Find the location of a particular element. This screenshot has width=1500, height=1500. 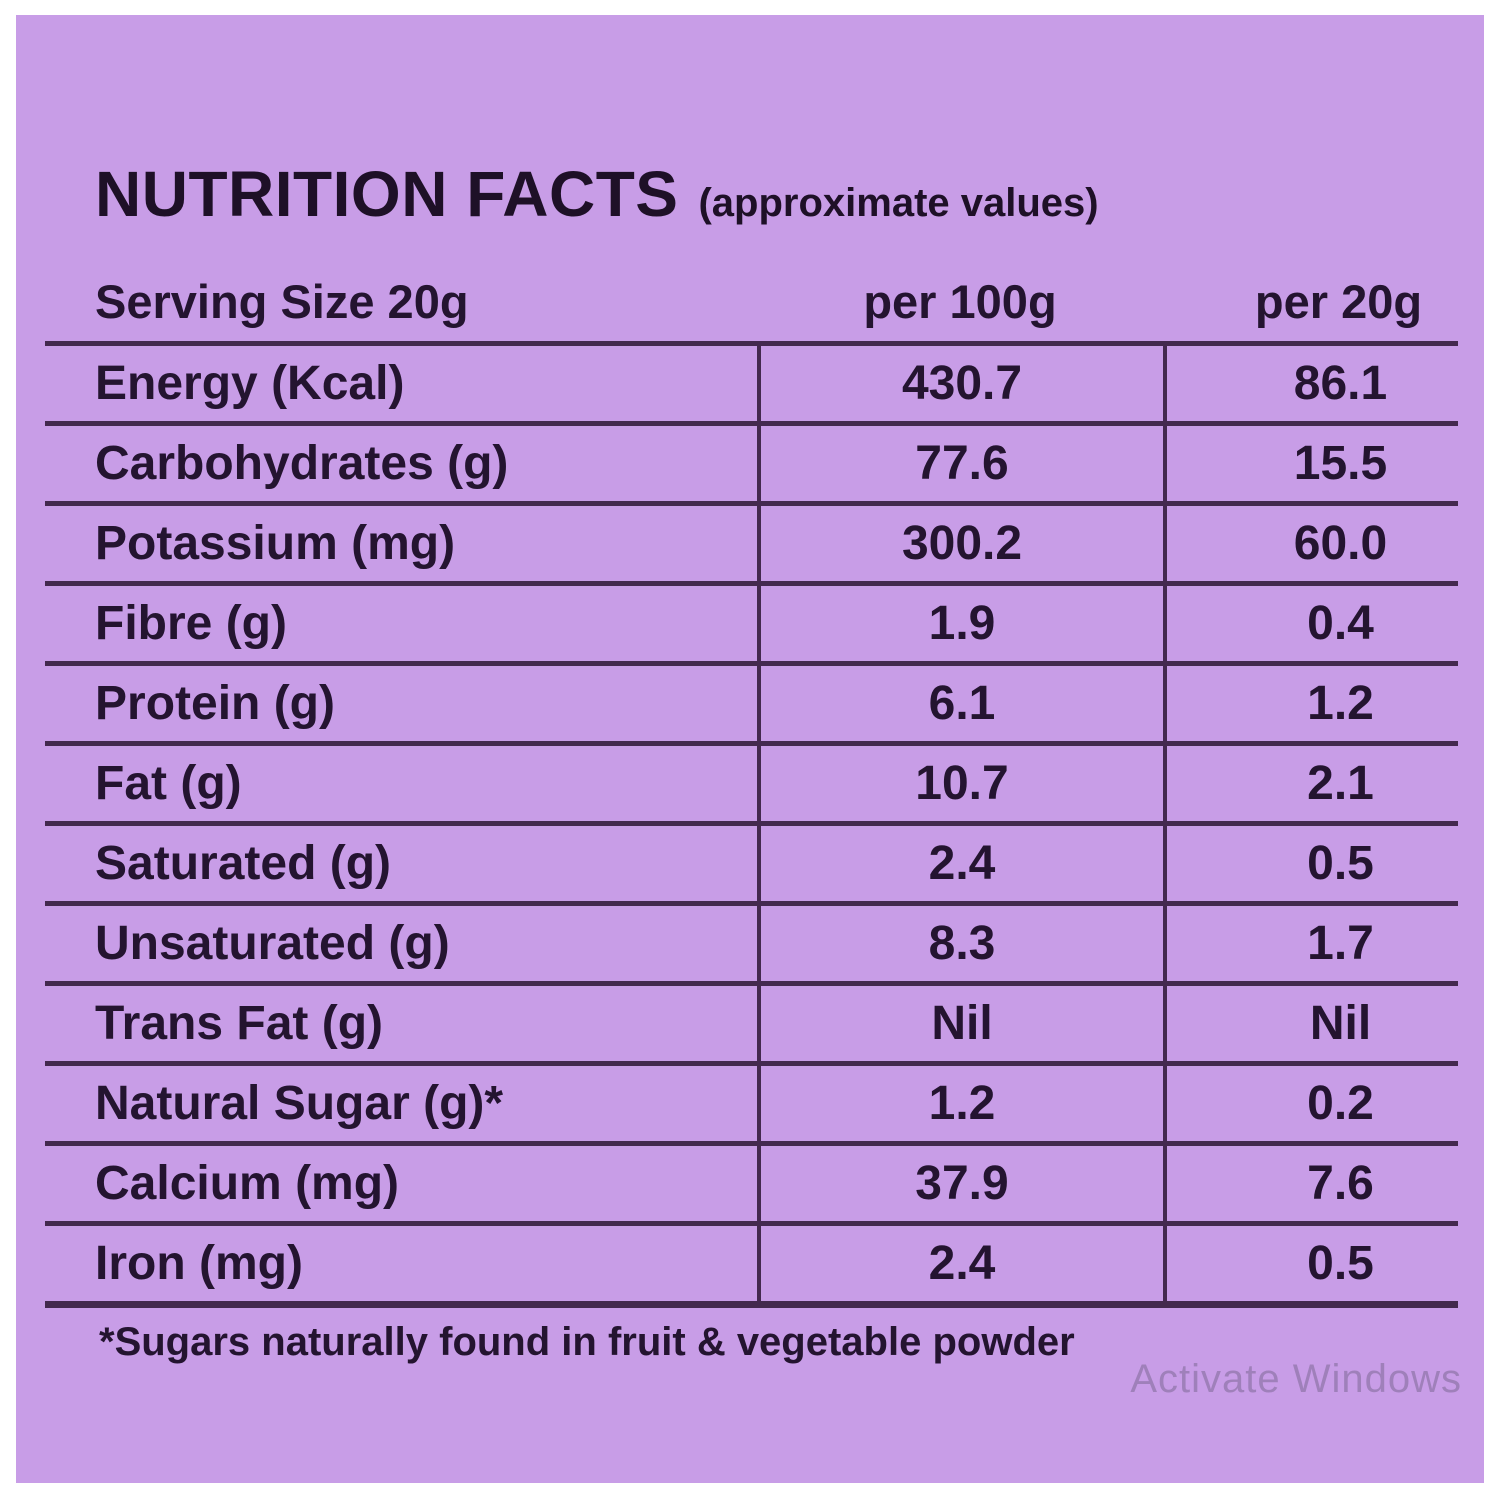

table-row-calcium: Calcium (mg) 37.9 7.6 is located at coordinates (751, 1186).